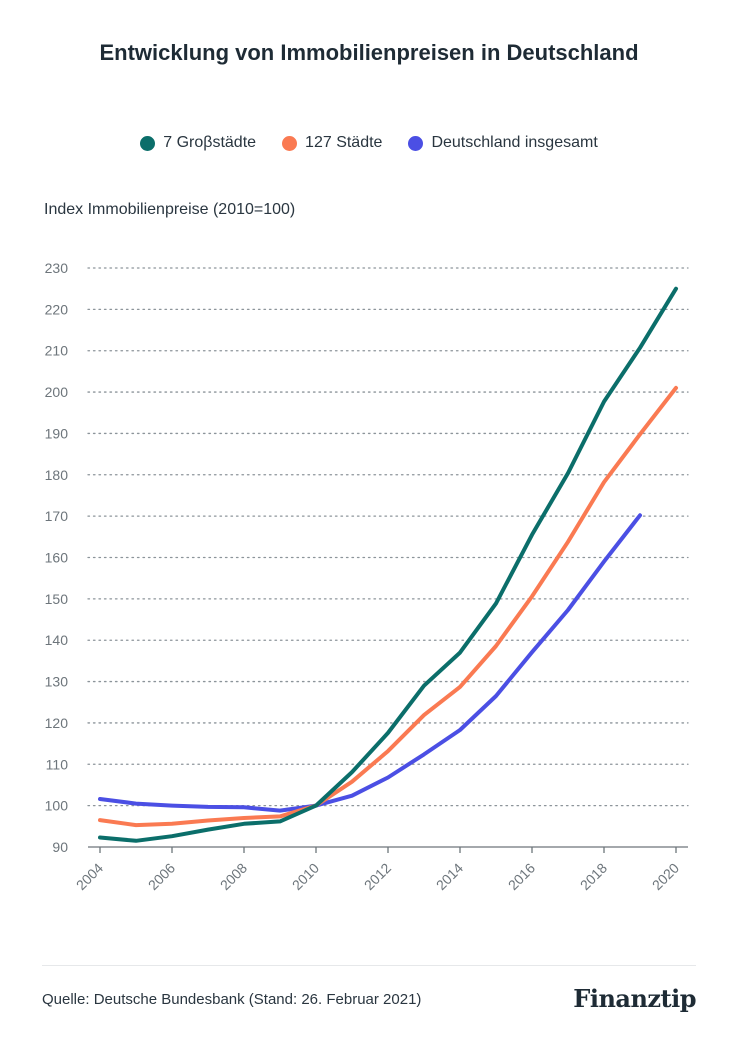  I want to click on footer-divider, so click(369, 965).